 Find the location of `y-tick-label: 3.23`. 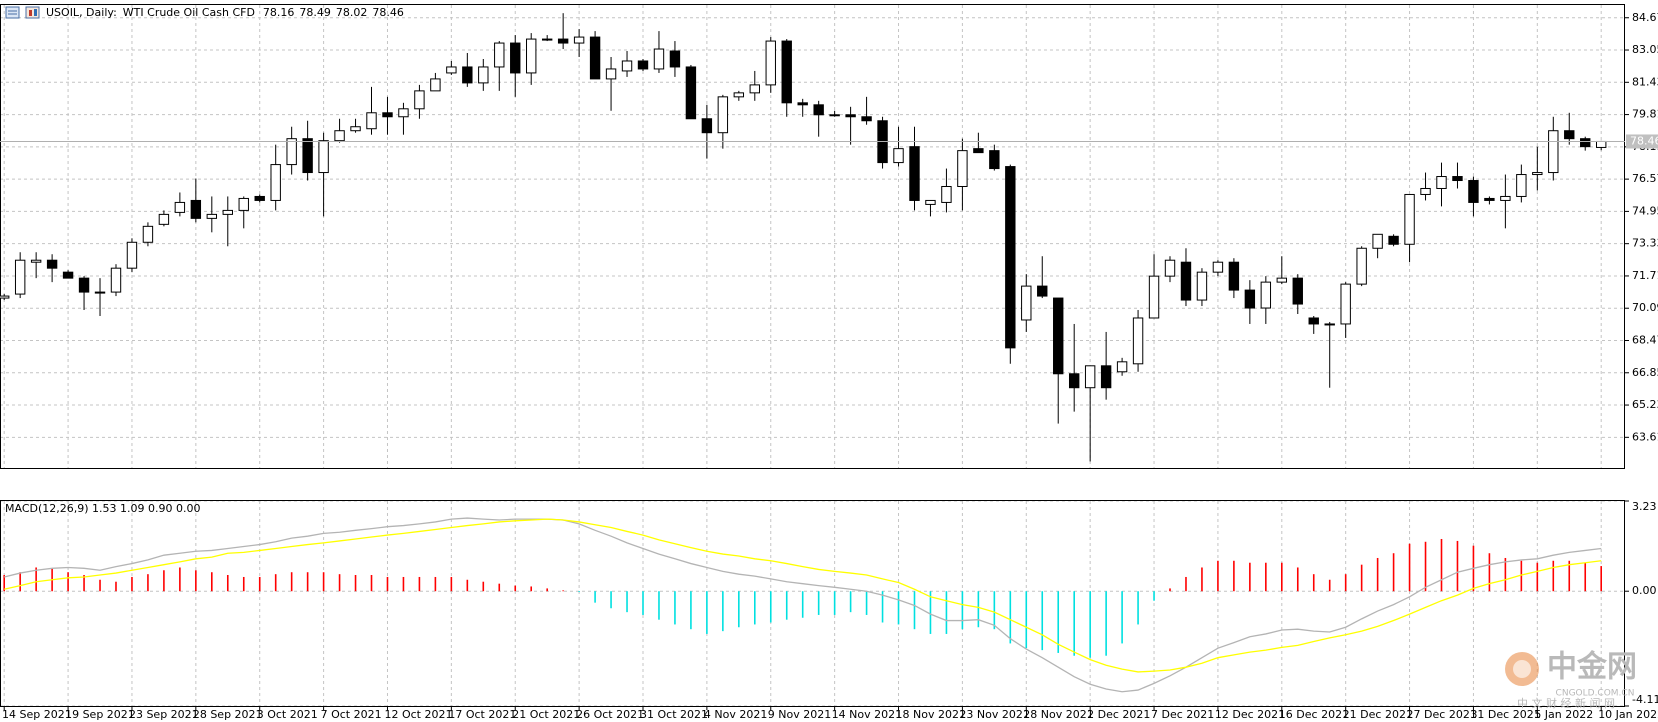

y-tick-label: 3.23 is located at coordinates (1644, 506).